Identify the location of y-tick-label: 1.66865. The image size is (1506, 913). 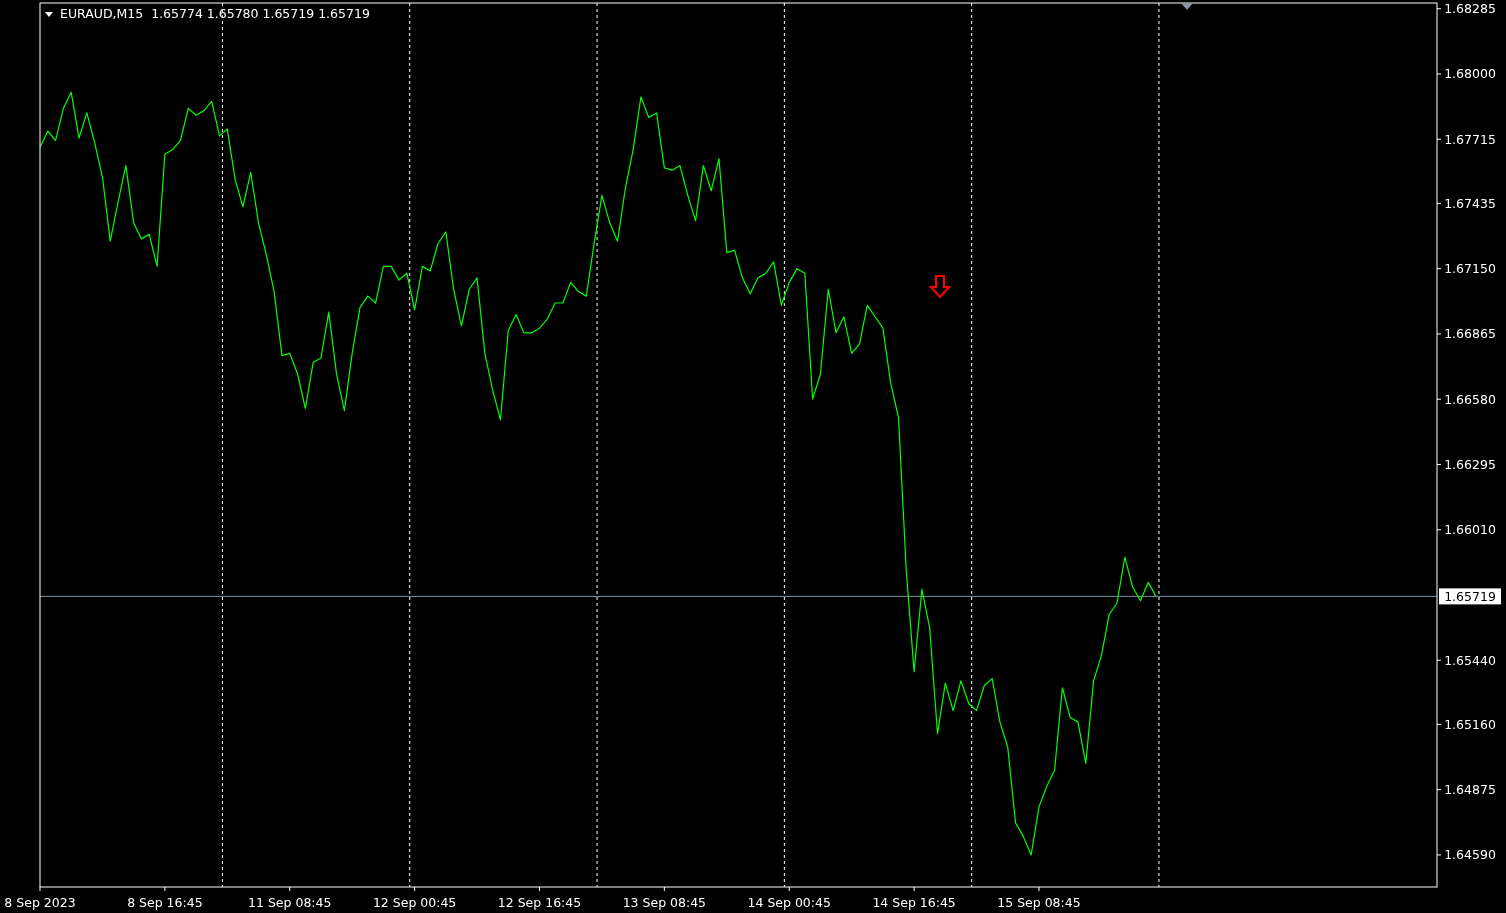
(1470, 334).